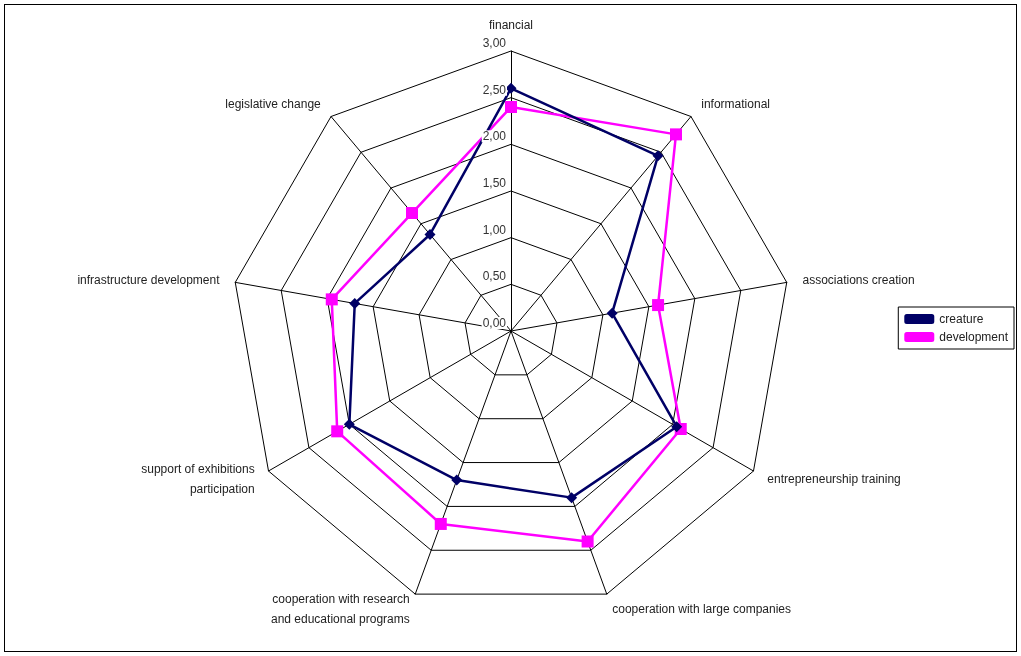 This screenshot has width=1021, height=656. Describe the element at coordinates (735, 104) in the screenshot. I see `spoke-label: informational` at that location.